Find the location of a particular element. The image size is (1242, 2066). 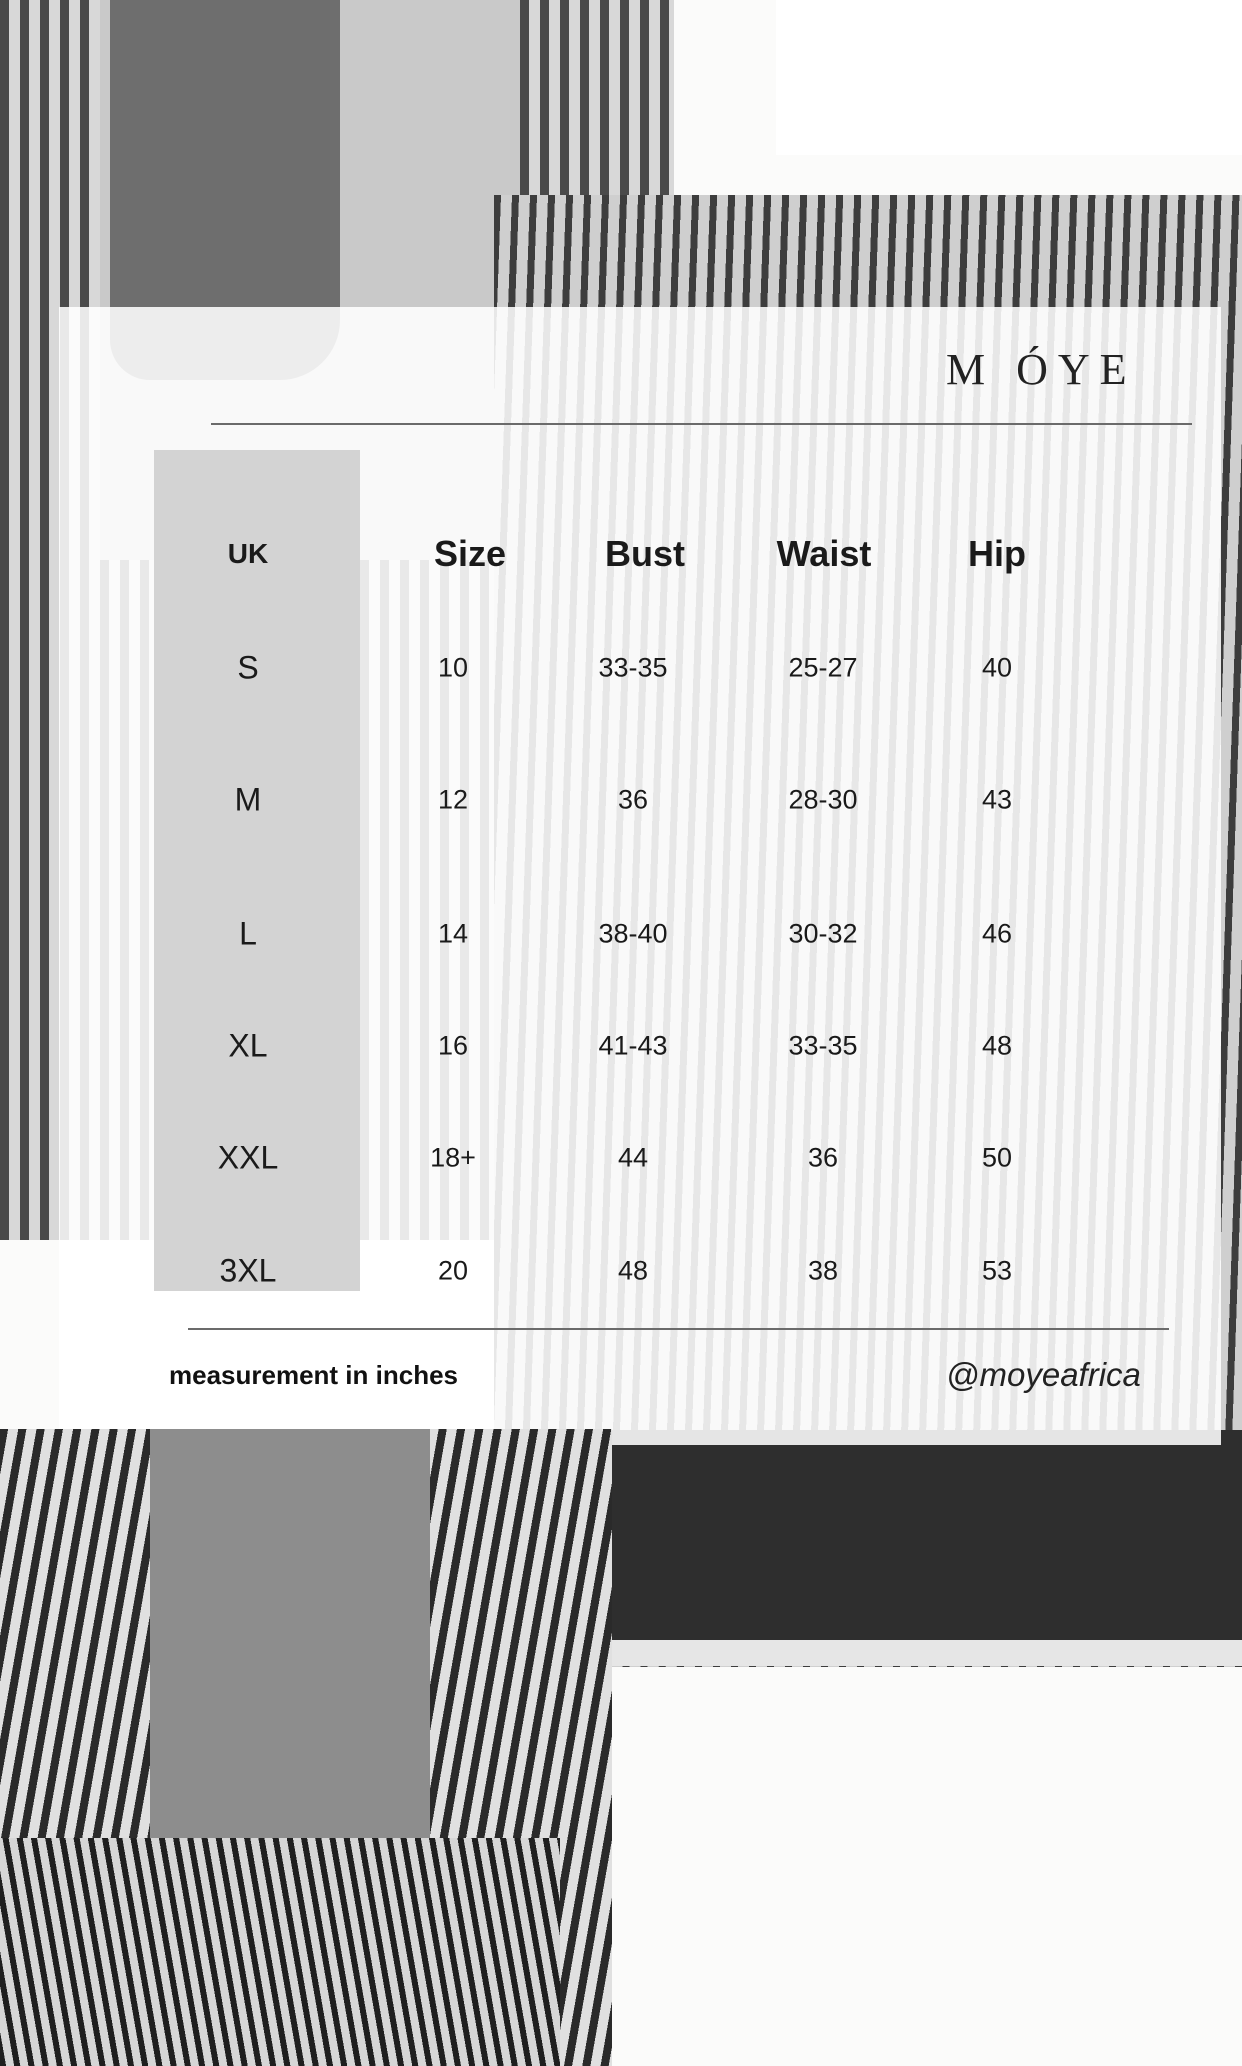

cell-size: 14 is located at coordinates (453, 933).